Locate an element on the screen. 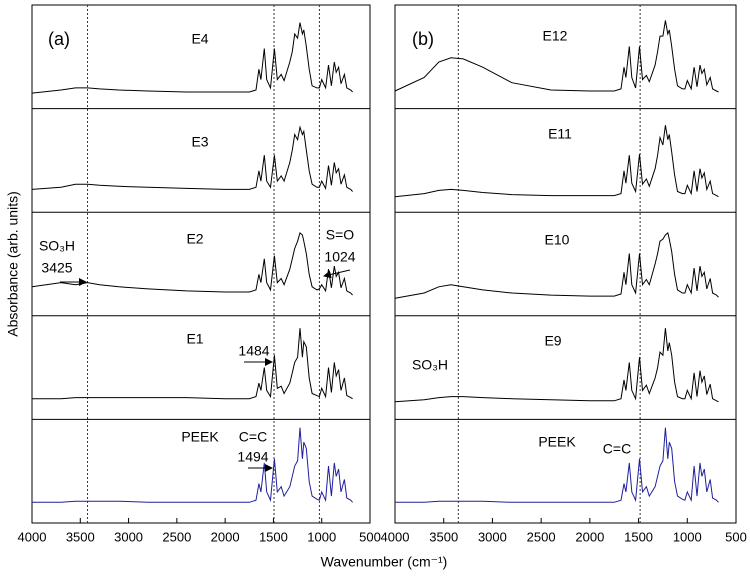 This screenshot has height=579, width=750. series-name: E9 is located at coordinates (552, 341).